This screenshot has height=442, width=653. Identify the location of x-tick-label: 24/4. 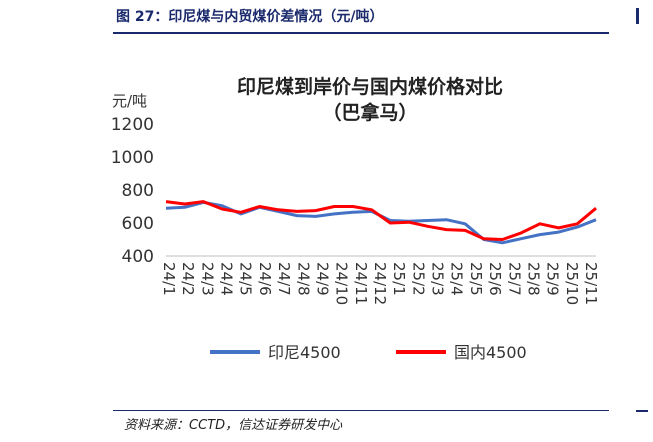
(227, 279).